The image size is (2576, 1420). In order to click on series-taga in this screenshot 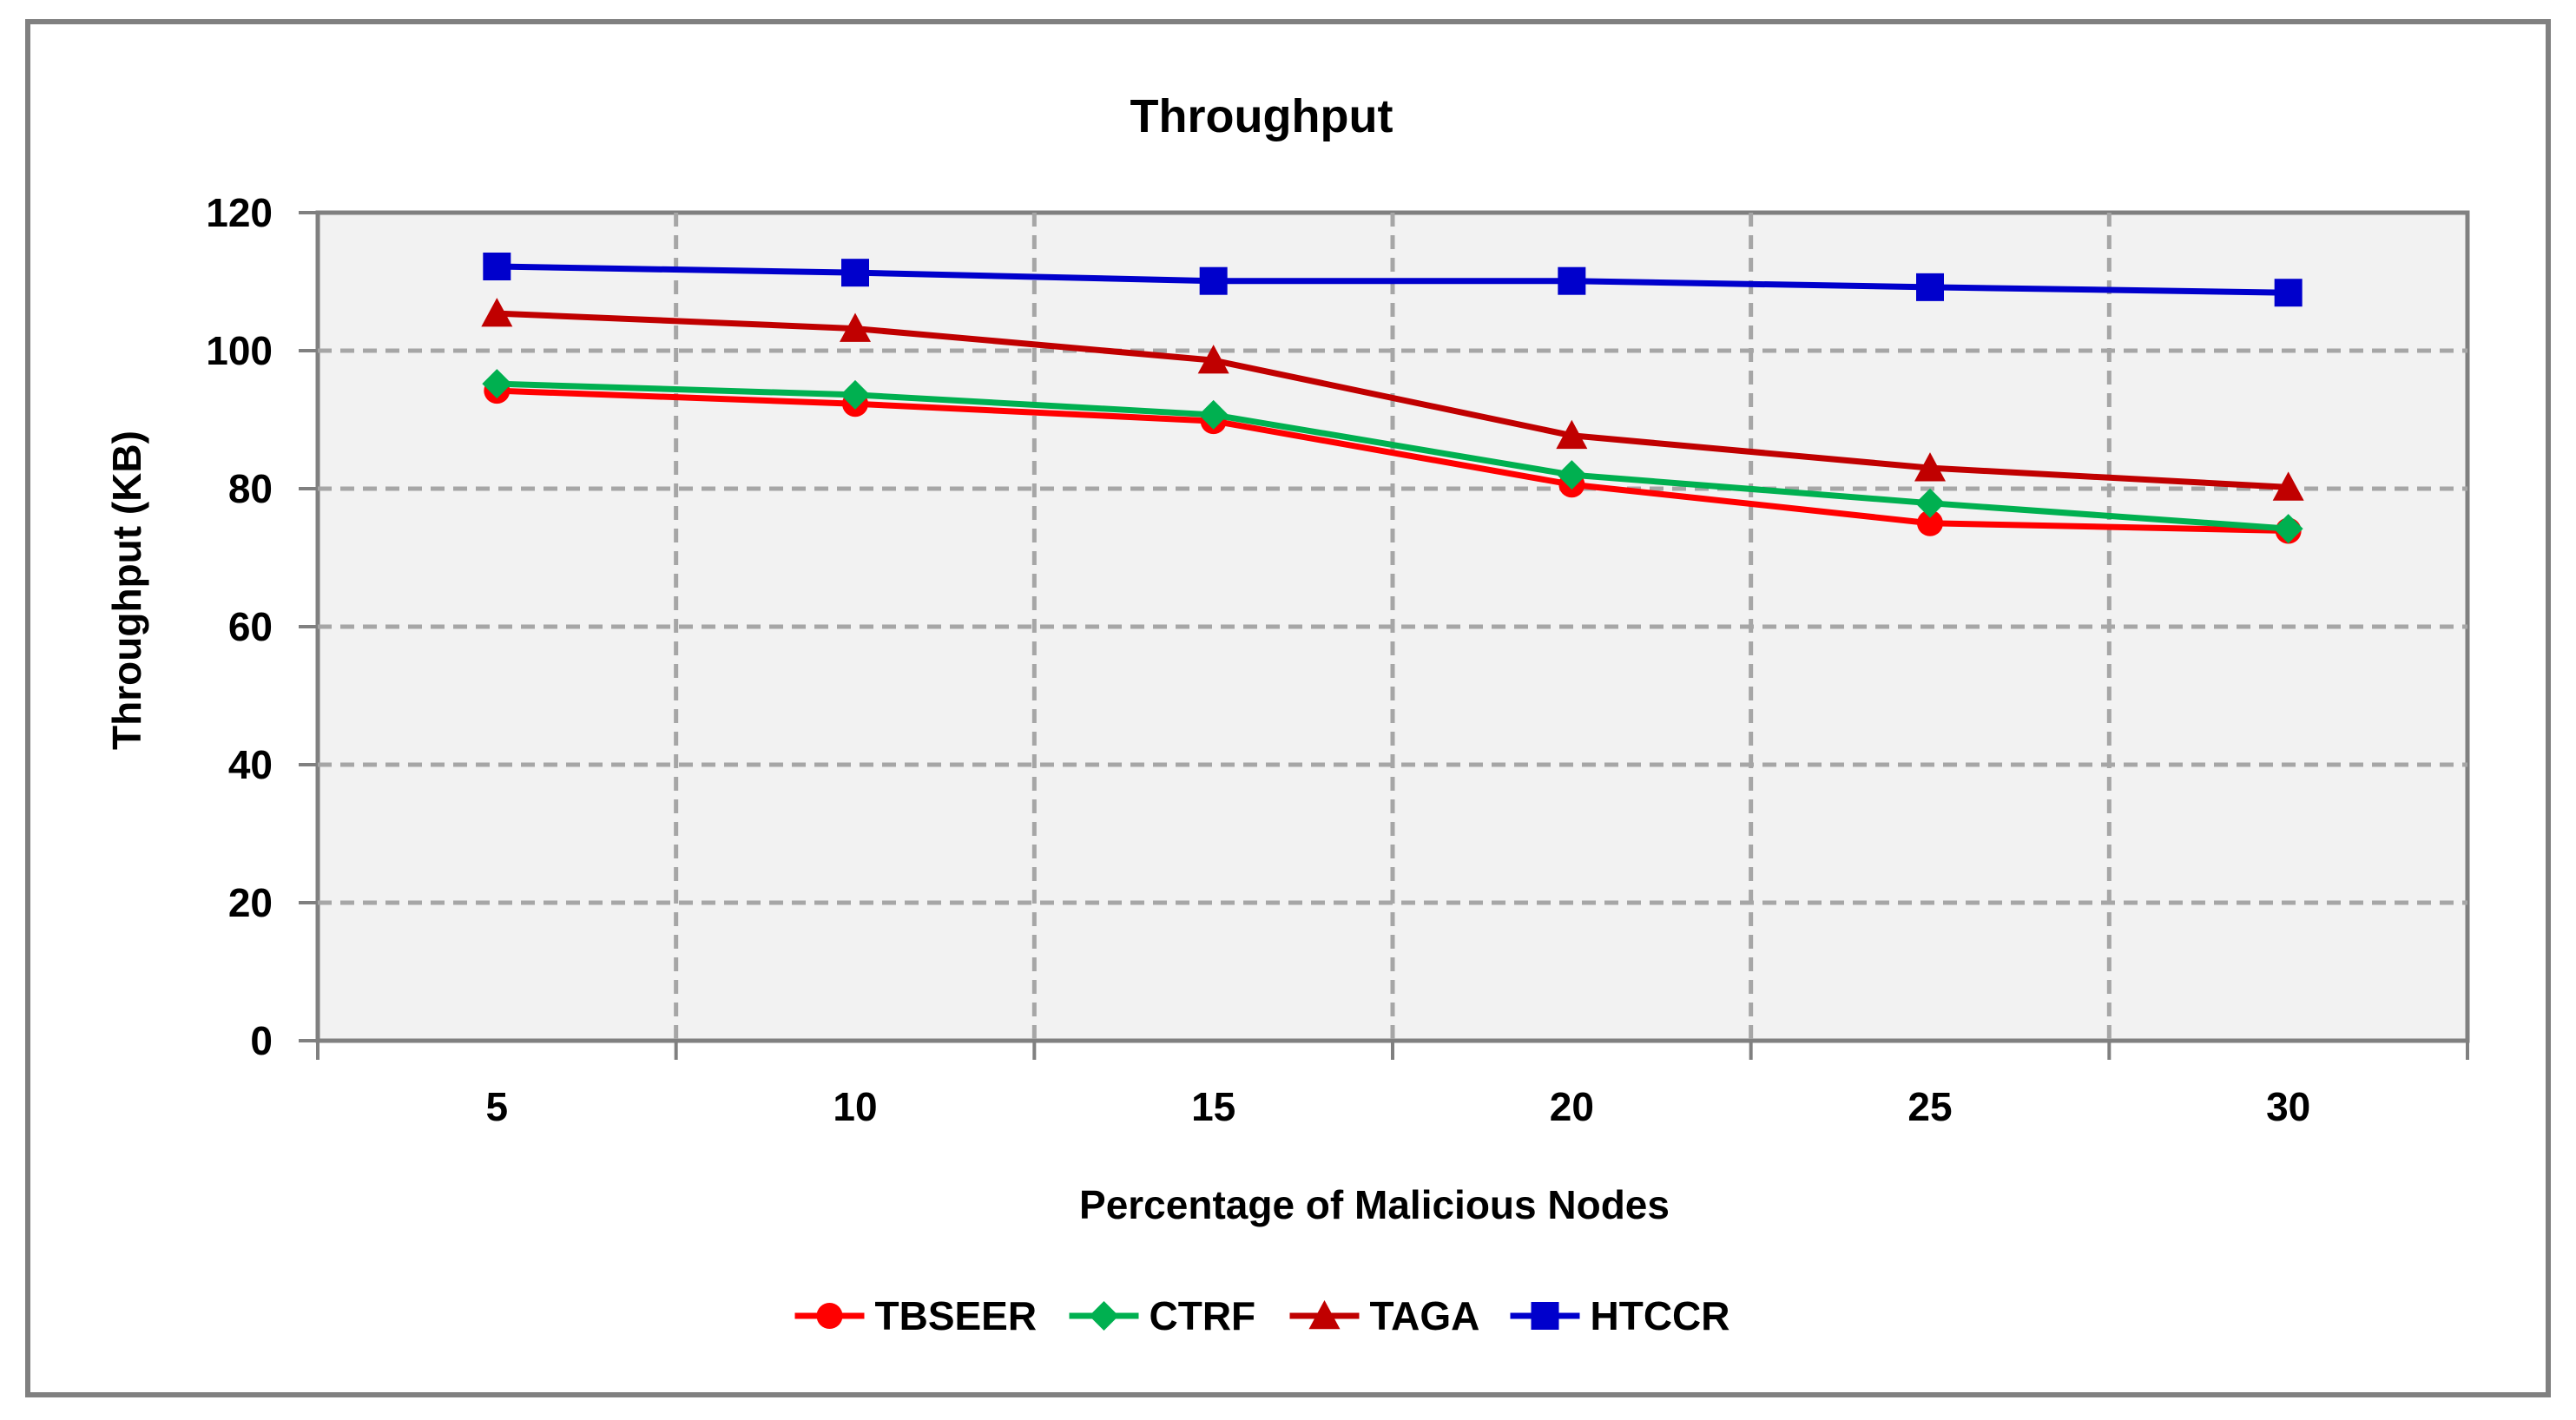, I will do `click(1392, 399)`.